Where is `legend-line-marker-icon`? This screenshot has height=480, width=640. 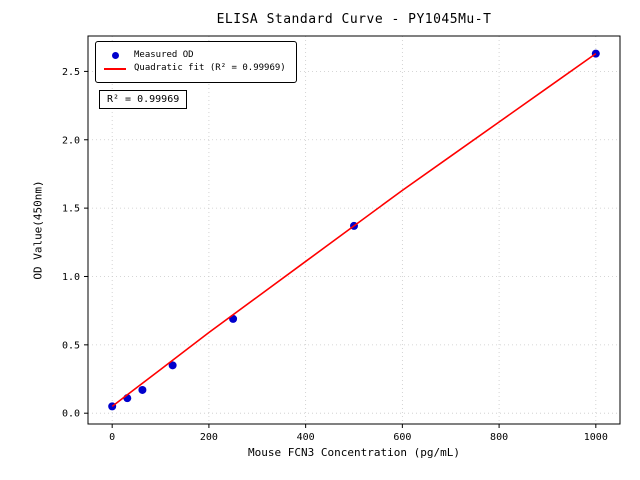 legend-line-marker-icon is located at coordinates (115, 68).